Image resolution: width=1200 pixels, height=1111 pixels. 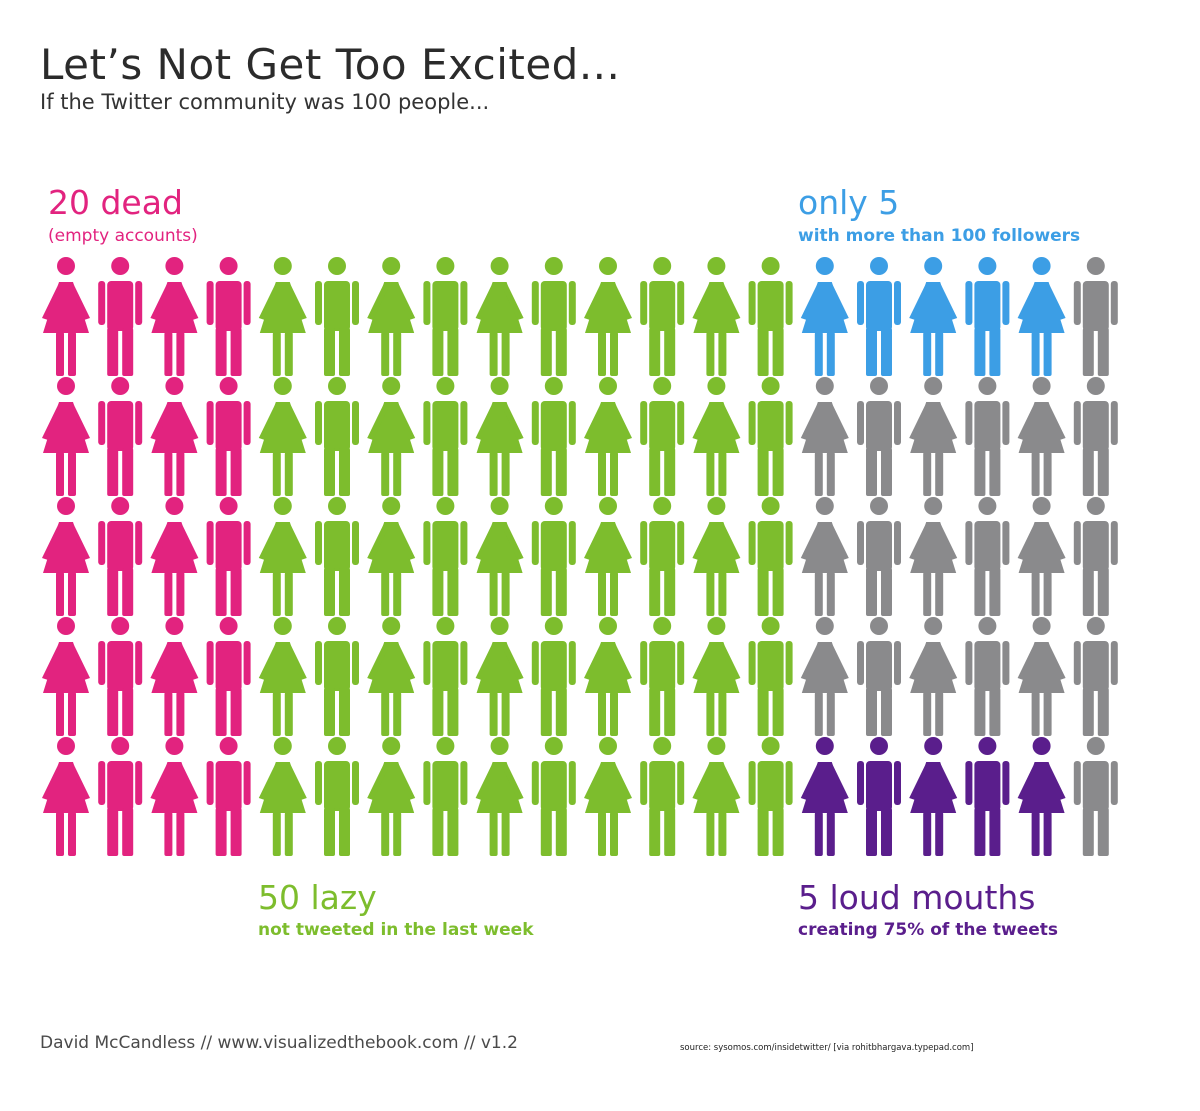 I want to click on label-dead-sub: (empty accounts), so click(x=123, y=236).